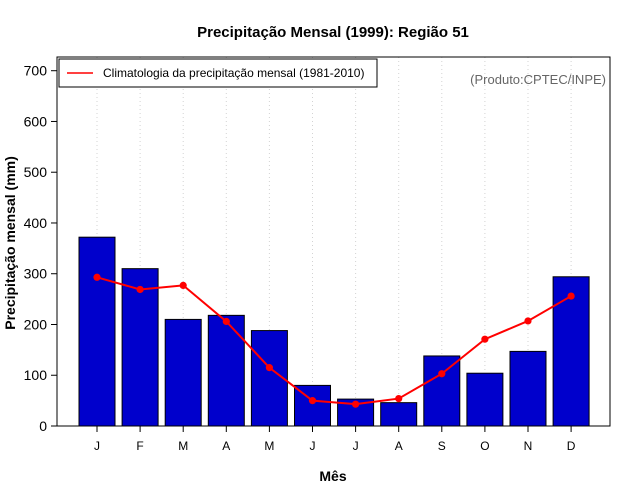 The image size is (640, 500). What do you see at coordinates (333, 32) in the screenshot?
I see `chart-title: Precipitação Mensal (1999): Região 51` at bounding box center [333, 32].